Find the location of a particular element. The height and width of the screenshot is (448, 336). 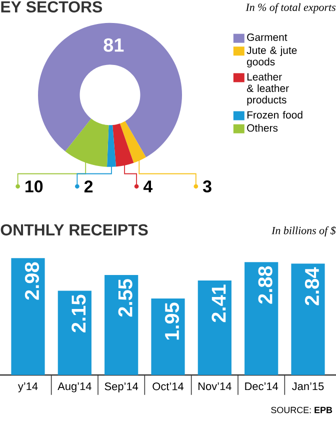

data-label: 1.95 is located at coordinates (172, 321).